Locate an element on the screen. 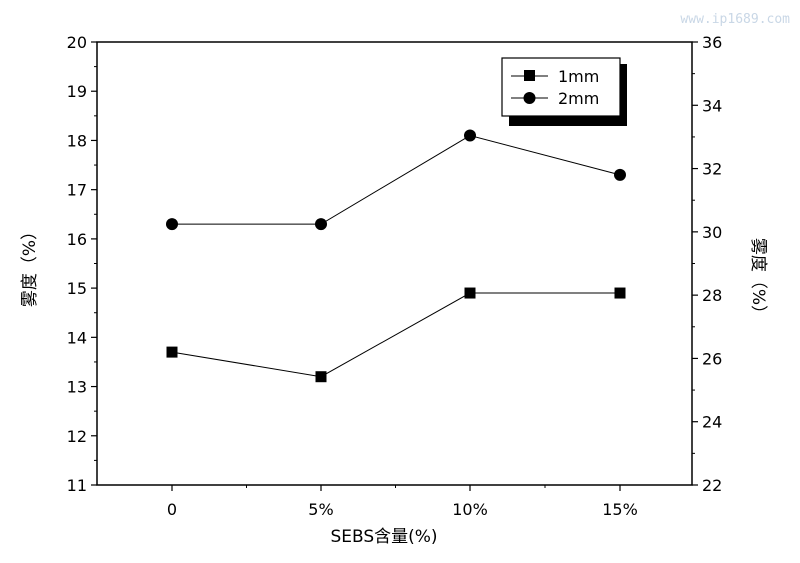 The image size is (800, 563). left-tick-label: 20 is located at coordinates (77, 42).